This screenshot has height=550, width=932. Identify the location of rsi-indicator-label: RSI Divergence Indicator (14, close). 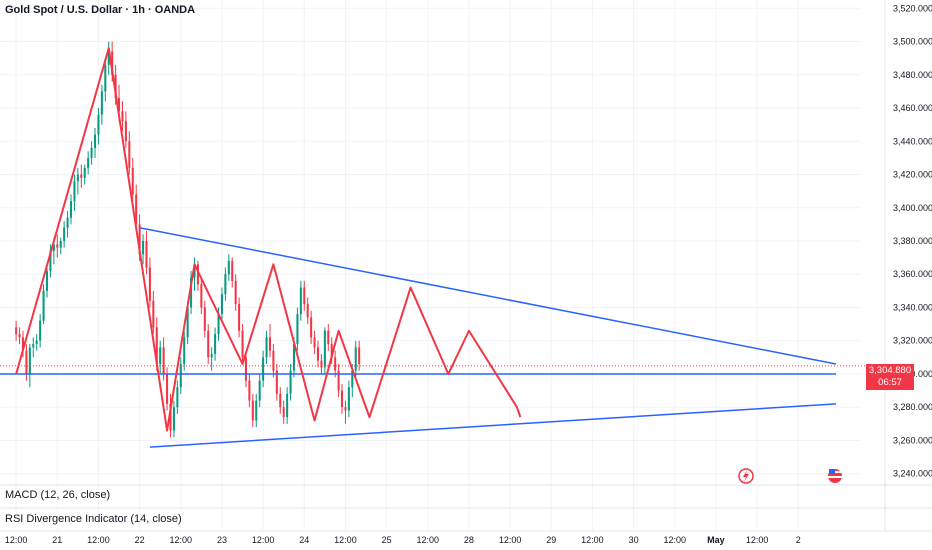
(93, 519).